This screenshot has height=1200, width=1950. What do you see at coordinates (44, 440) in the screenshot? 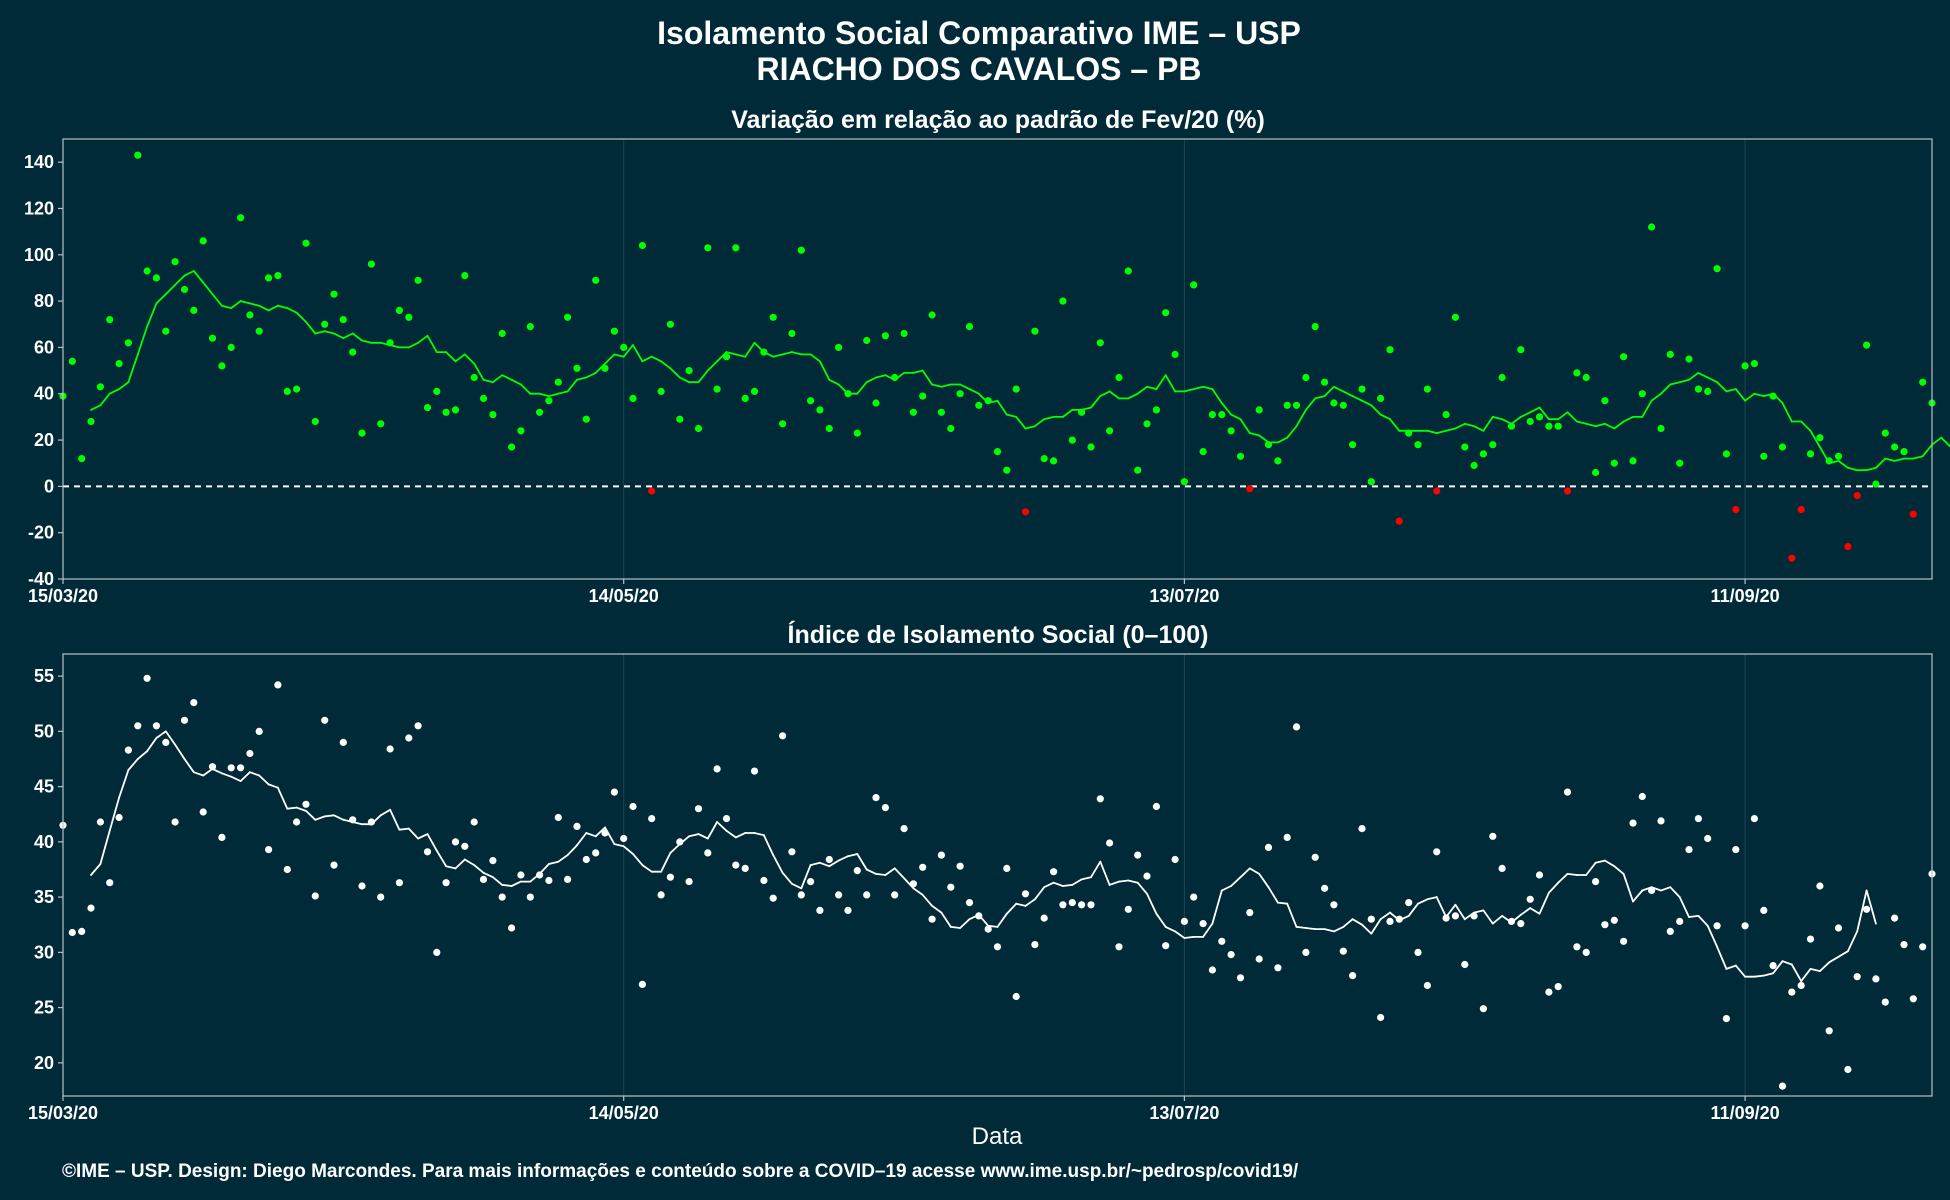
I see `y-tick-label: 20` at bounding box center [44, 440].